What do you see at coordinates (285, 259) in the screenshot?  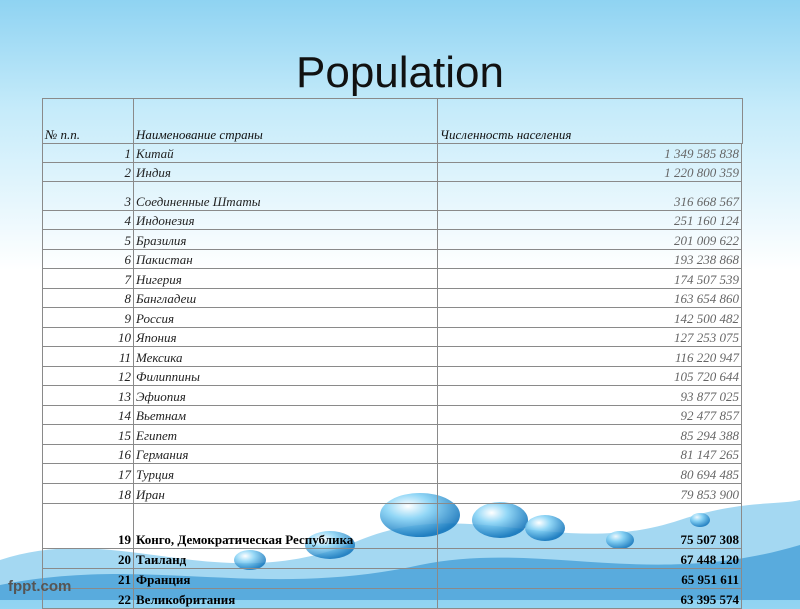 I see `country-name: Пакистан` at bounding box center [285, 259].